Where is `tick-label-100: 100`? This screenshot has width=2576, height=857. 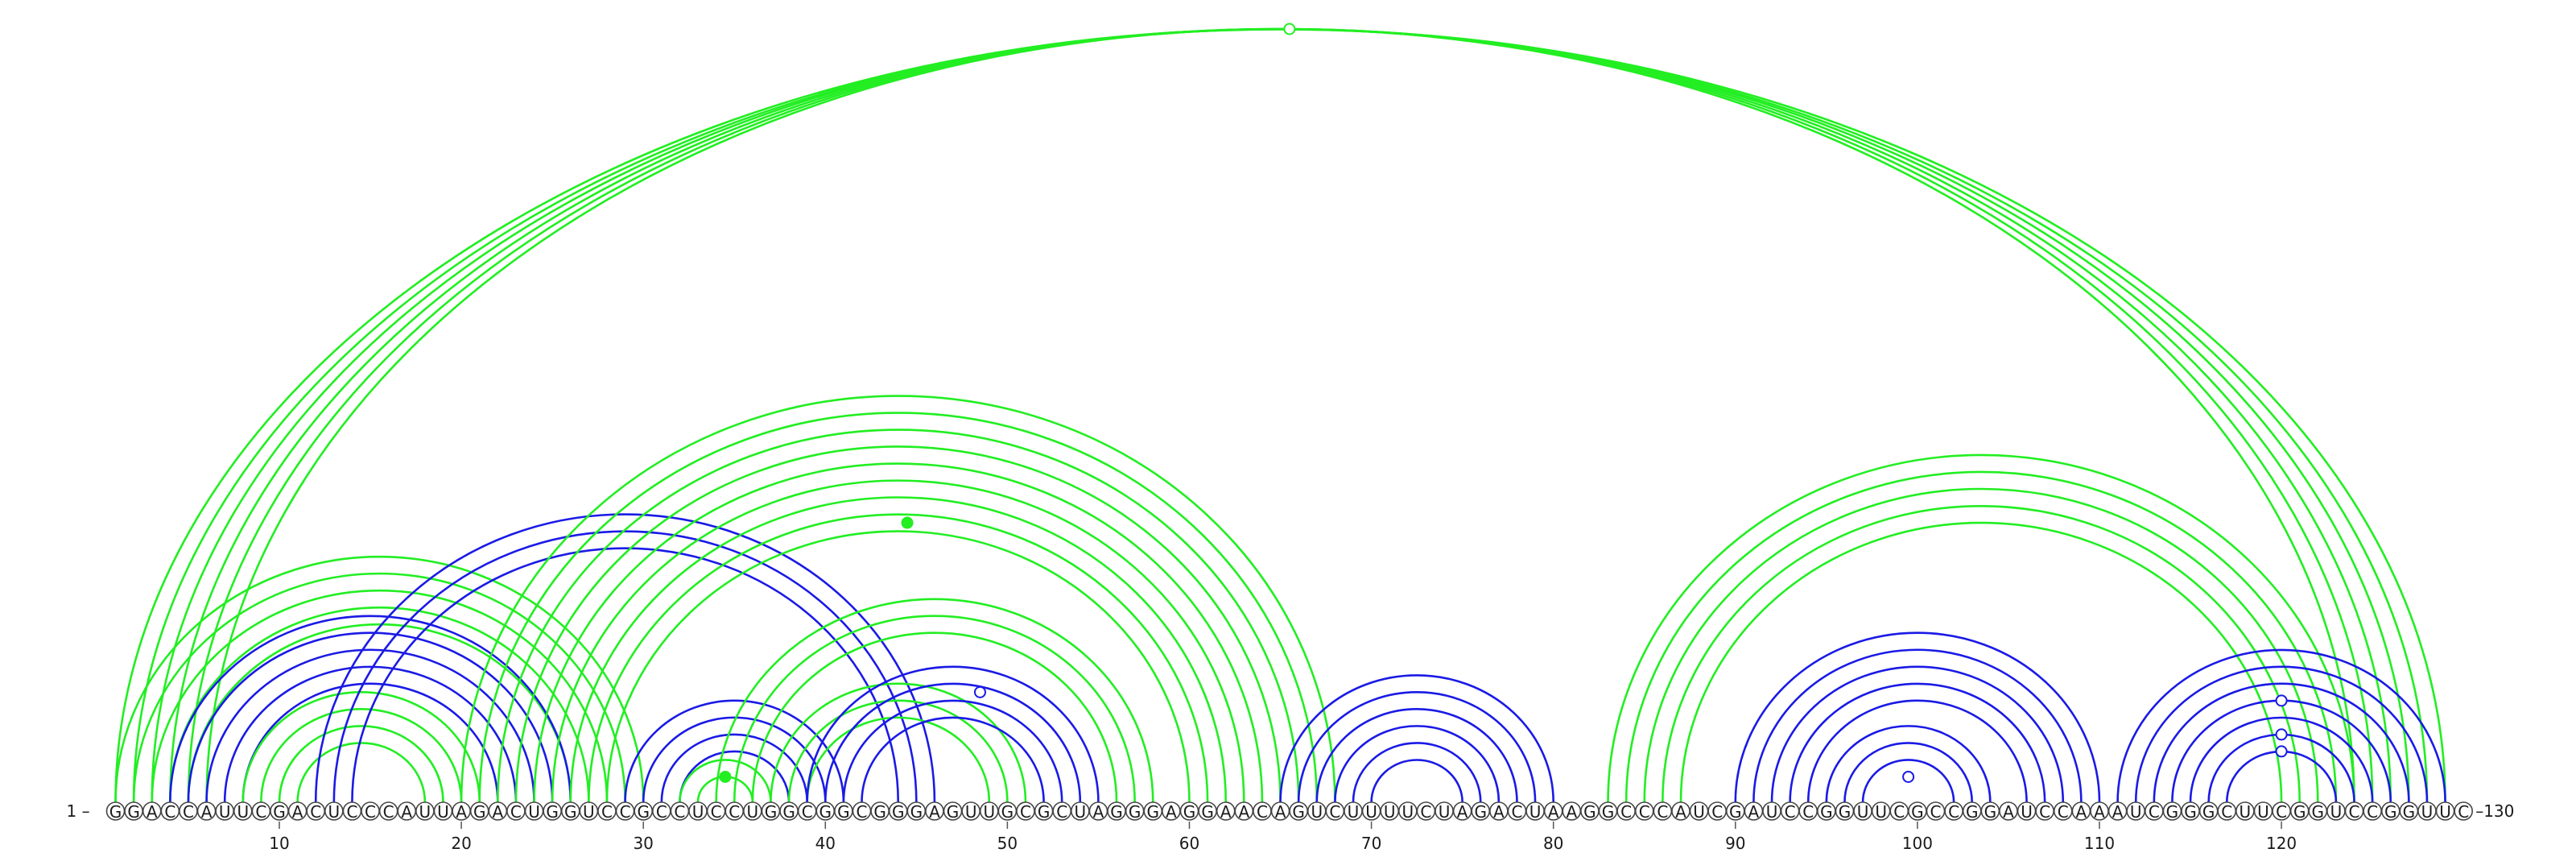
tick-label-100: 100 is located at coordinates (1917, 843).